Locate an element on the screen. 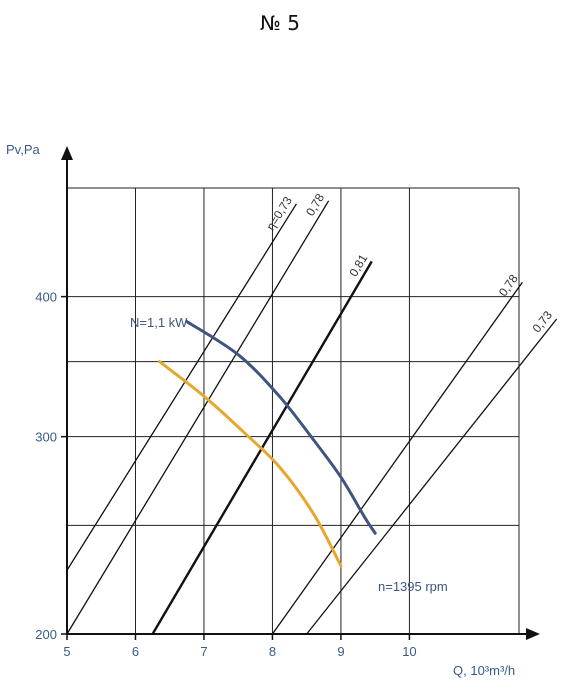  power-curve is located at coordinates (281, 427).